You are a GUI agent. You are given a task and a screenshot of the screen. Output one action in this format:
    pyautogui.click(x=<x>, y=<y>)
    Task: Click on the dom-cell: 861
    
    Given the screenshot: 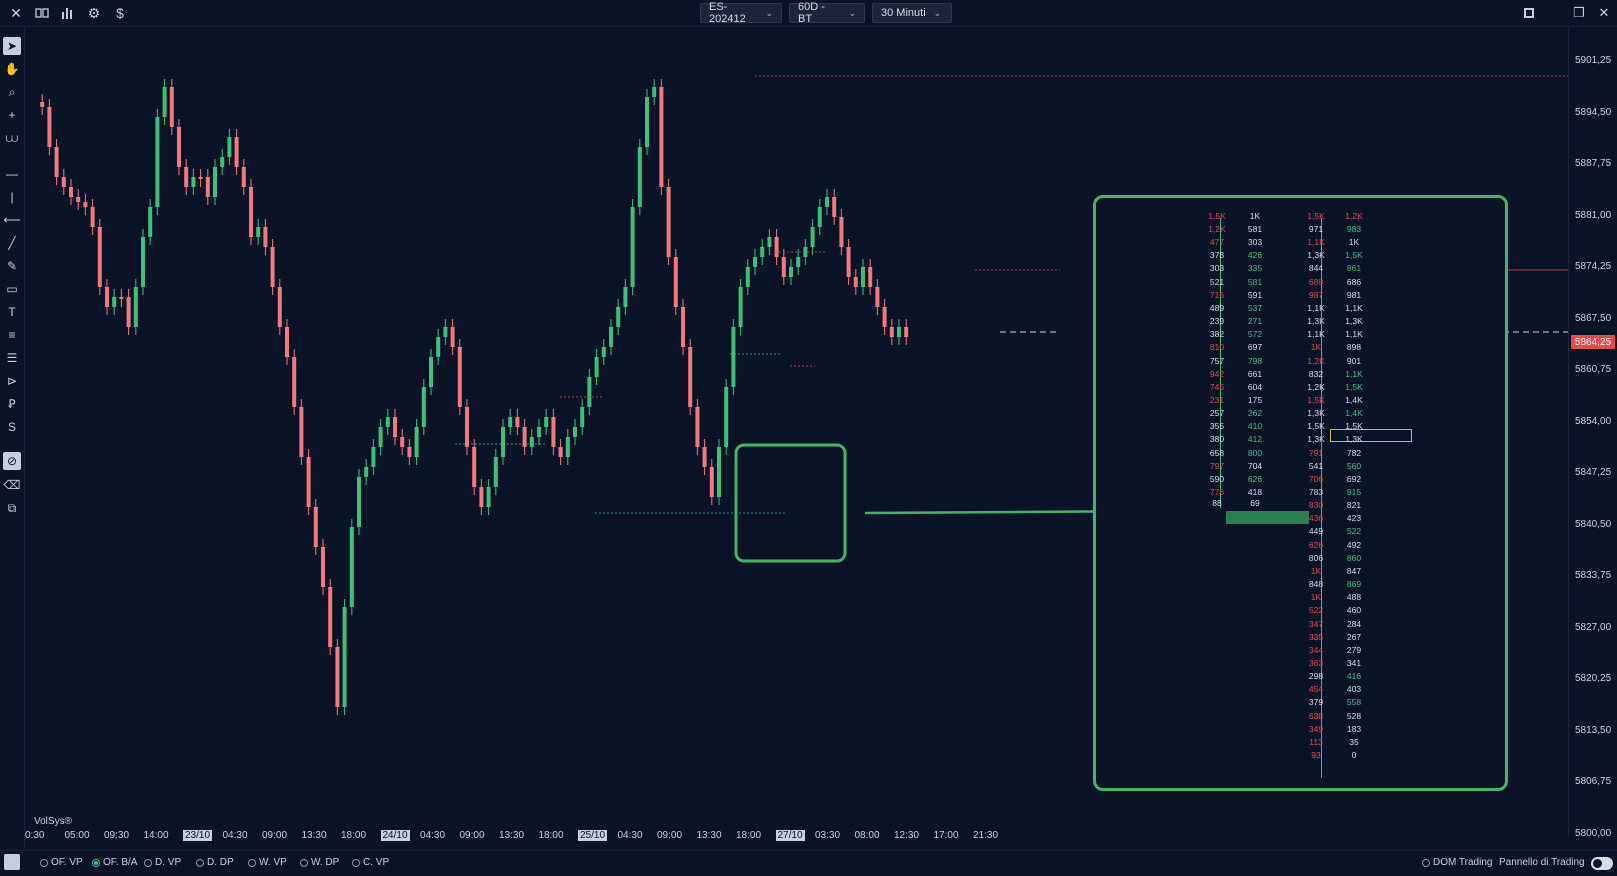 What is the action you would take?
    pyautogui.click(x=1354, y=268)
    